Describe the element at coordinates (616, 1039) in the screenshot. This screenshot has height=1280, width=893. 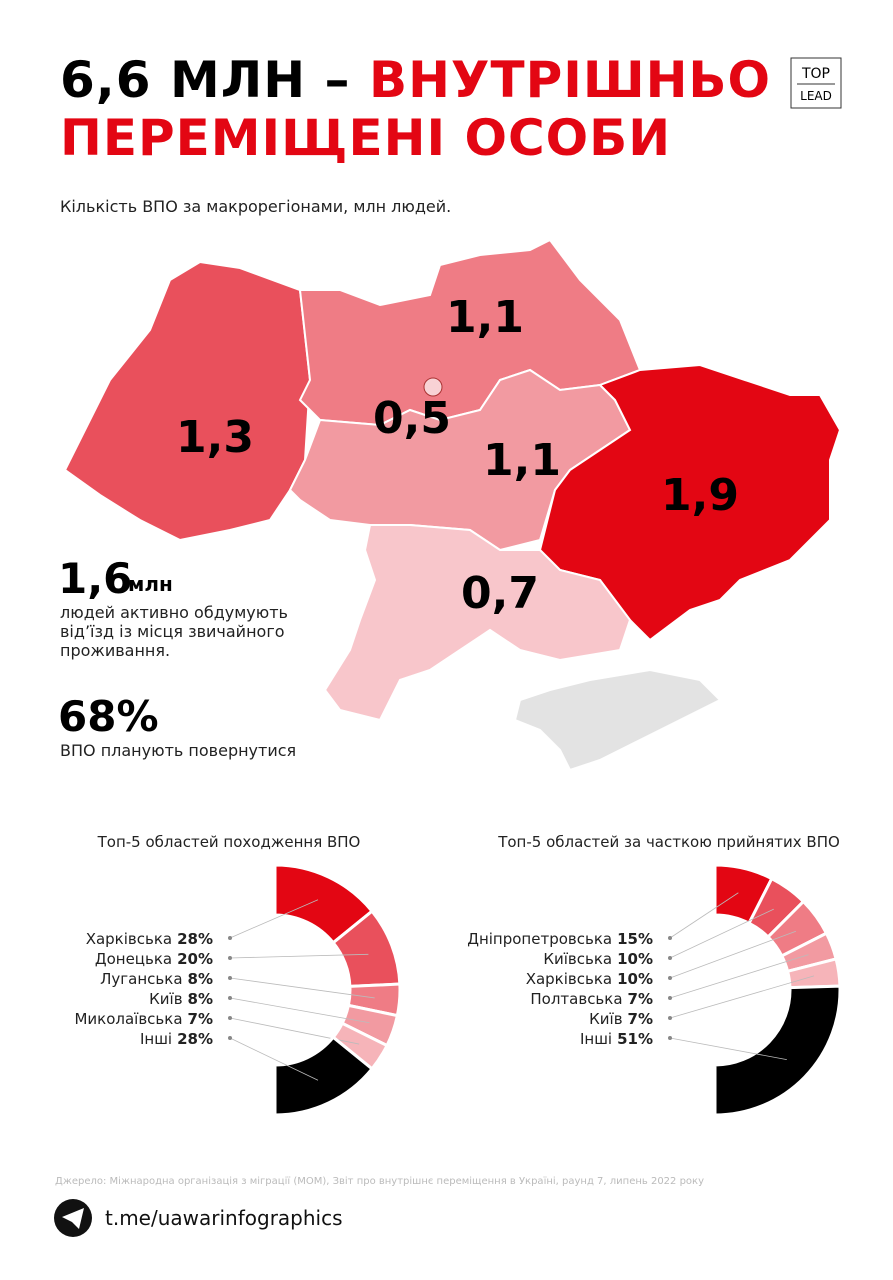
I see `legend-label: Інші 51%` at that location.